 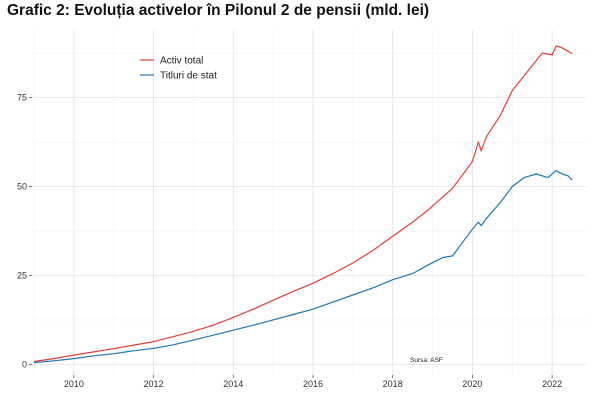 I want to click on source-note: Sursa: ASF, so click(x=426, y=360).